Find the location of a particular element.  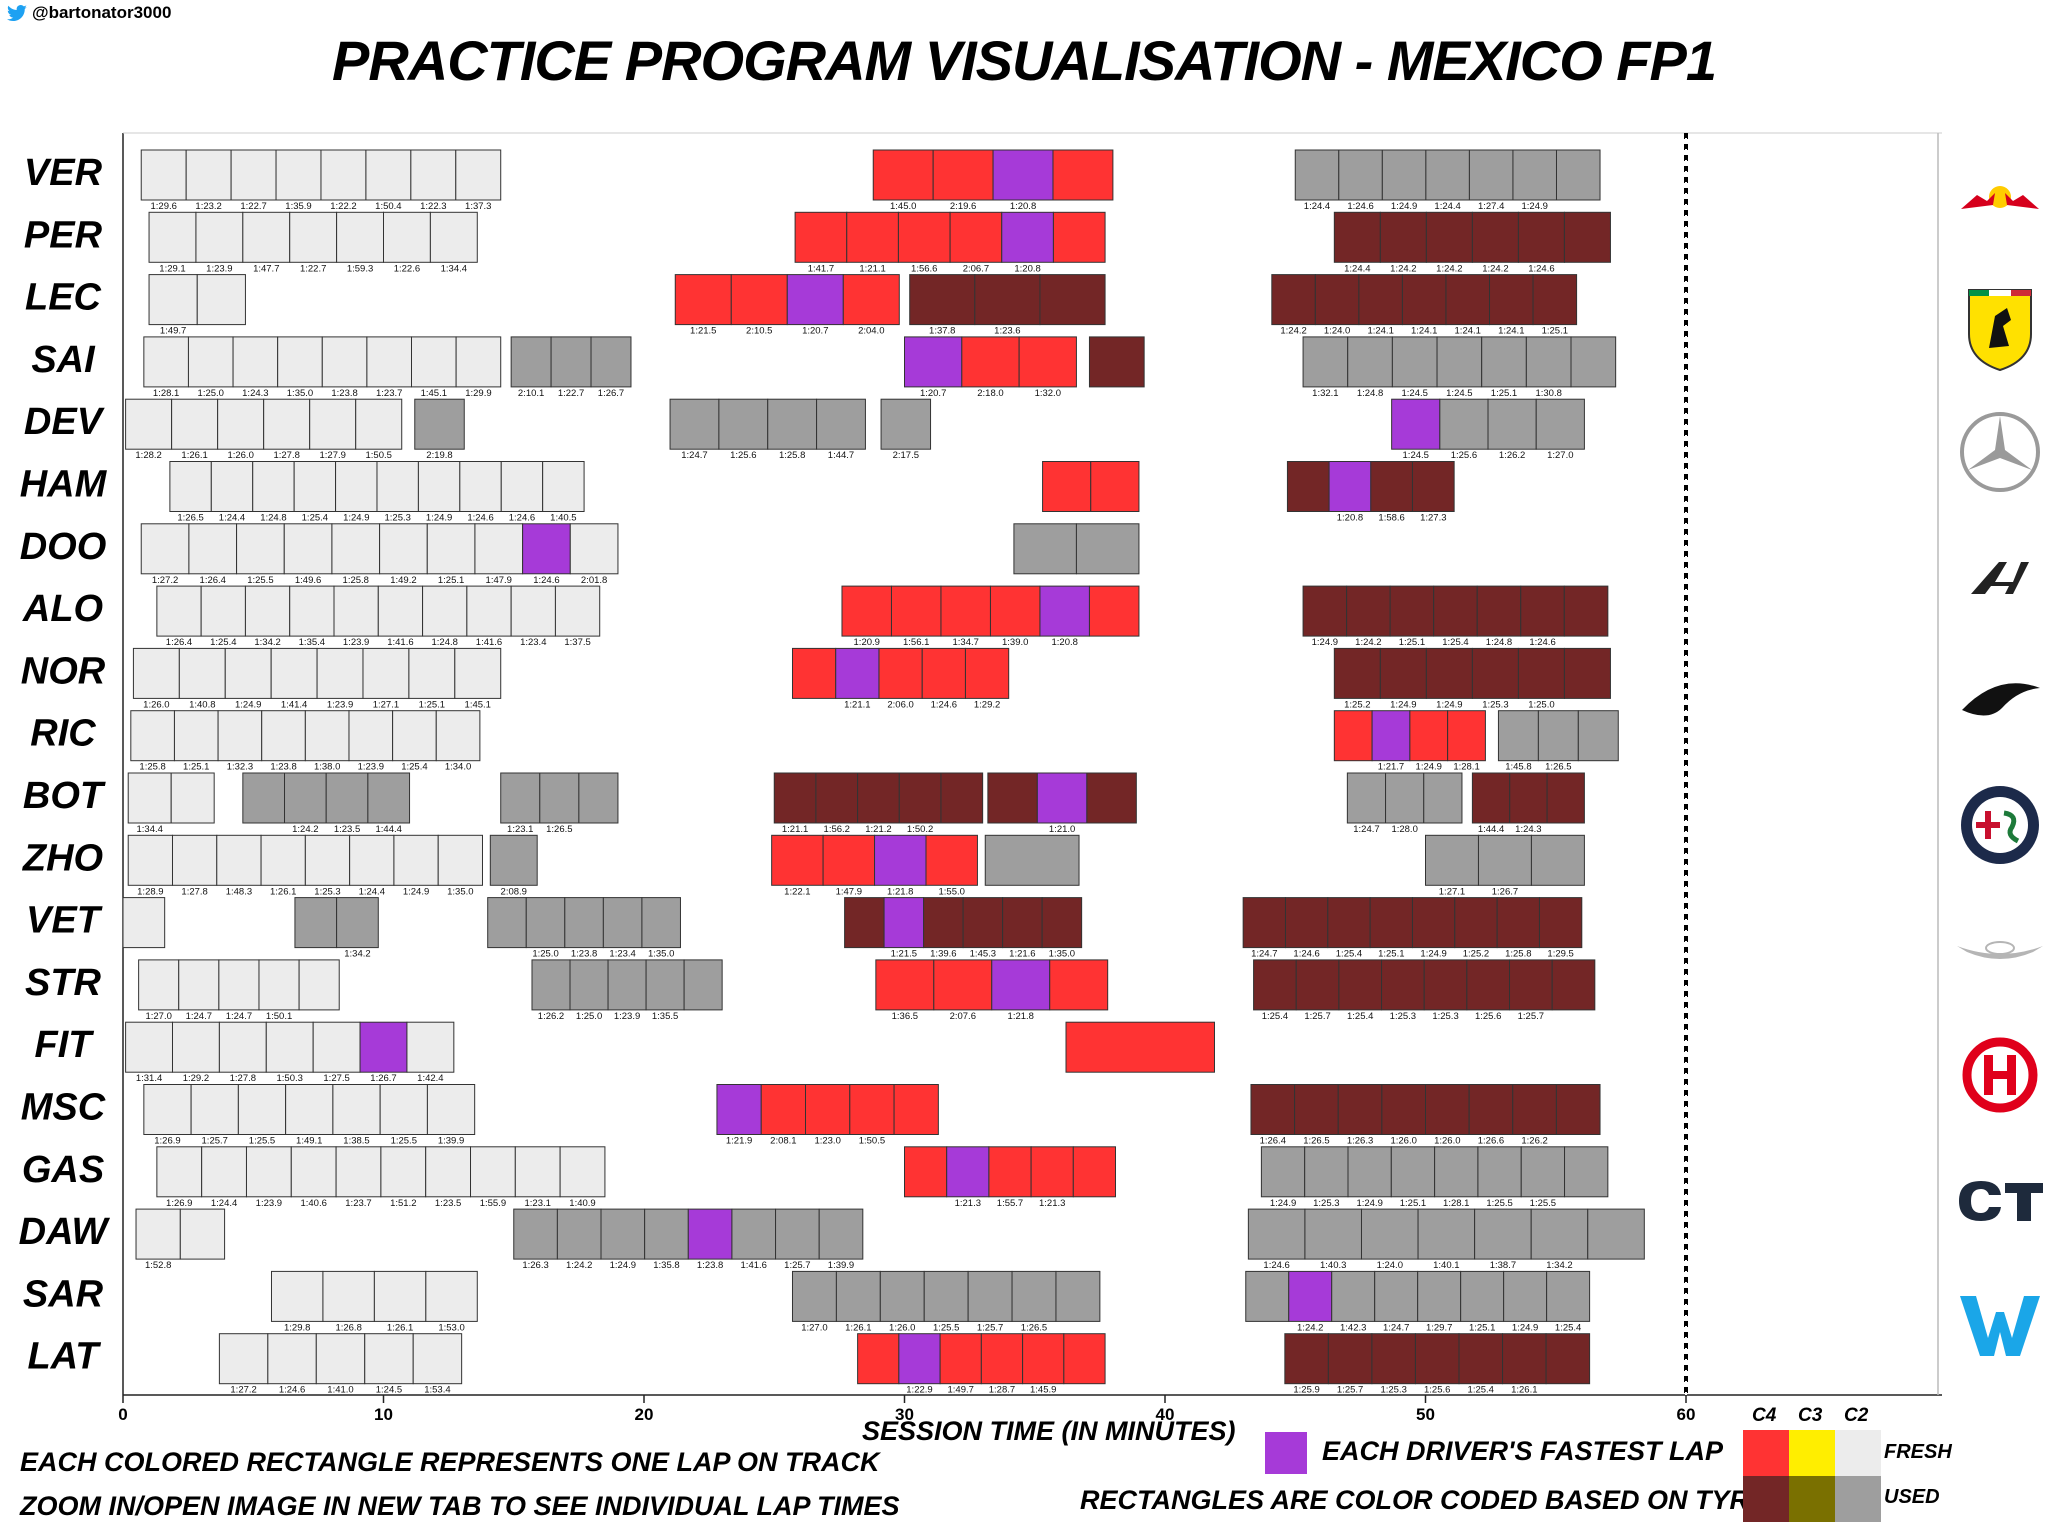

x-tick-label-40: 40 is located at coordinates (1165, 1414).